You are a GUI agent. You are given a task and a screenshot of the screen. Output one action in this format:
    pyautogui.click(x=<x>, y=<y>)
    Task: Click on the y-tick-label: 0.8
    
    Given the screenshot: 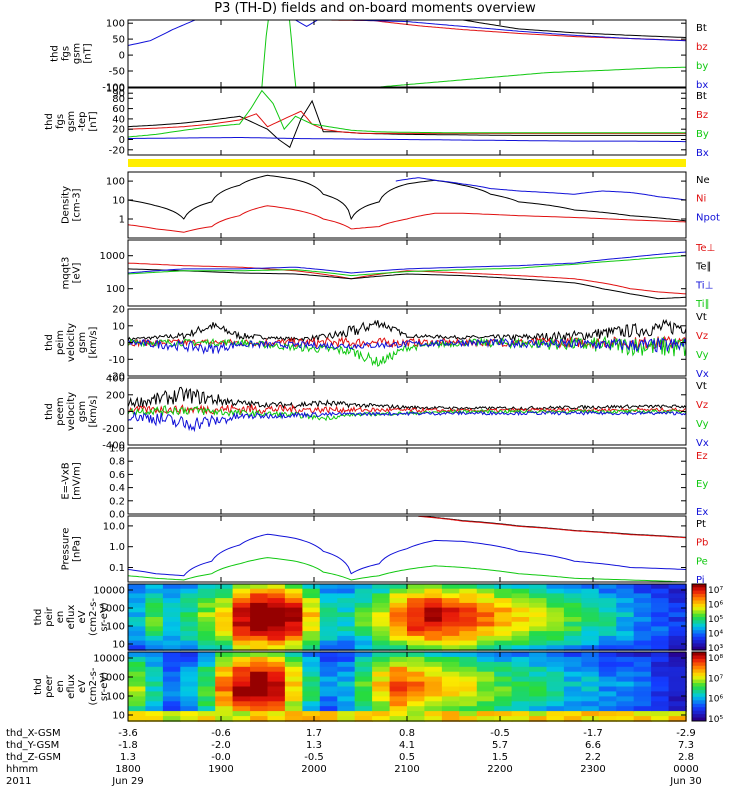 What is the action you would take?
    pyautogui.click(x=117, y=462)
    